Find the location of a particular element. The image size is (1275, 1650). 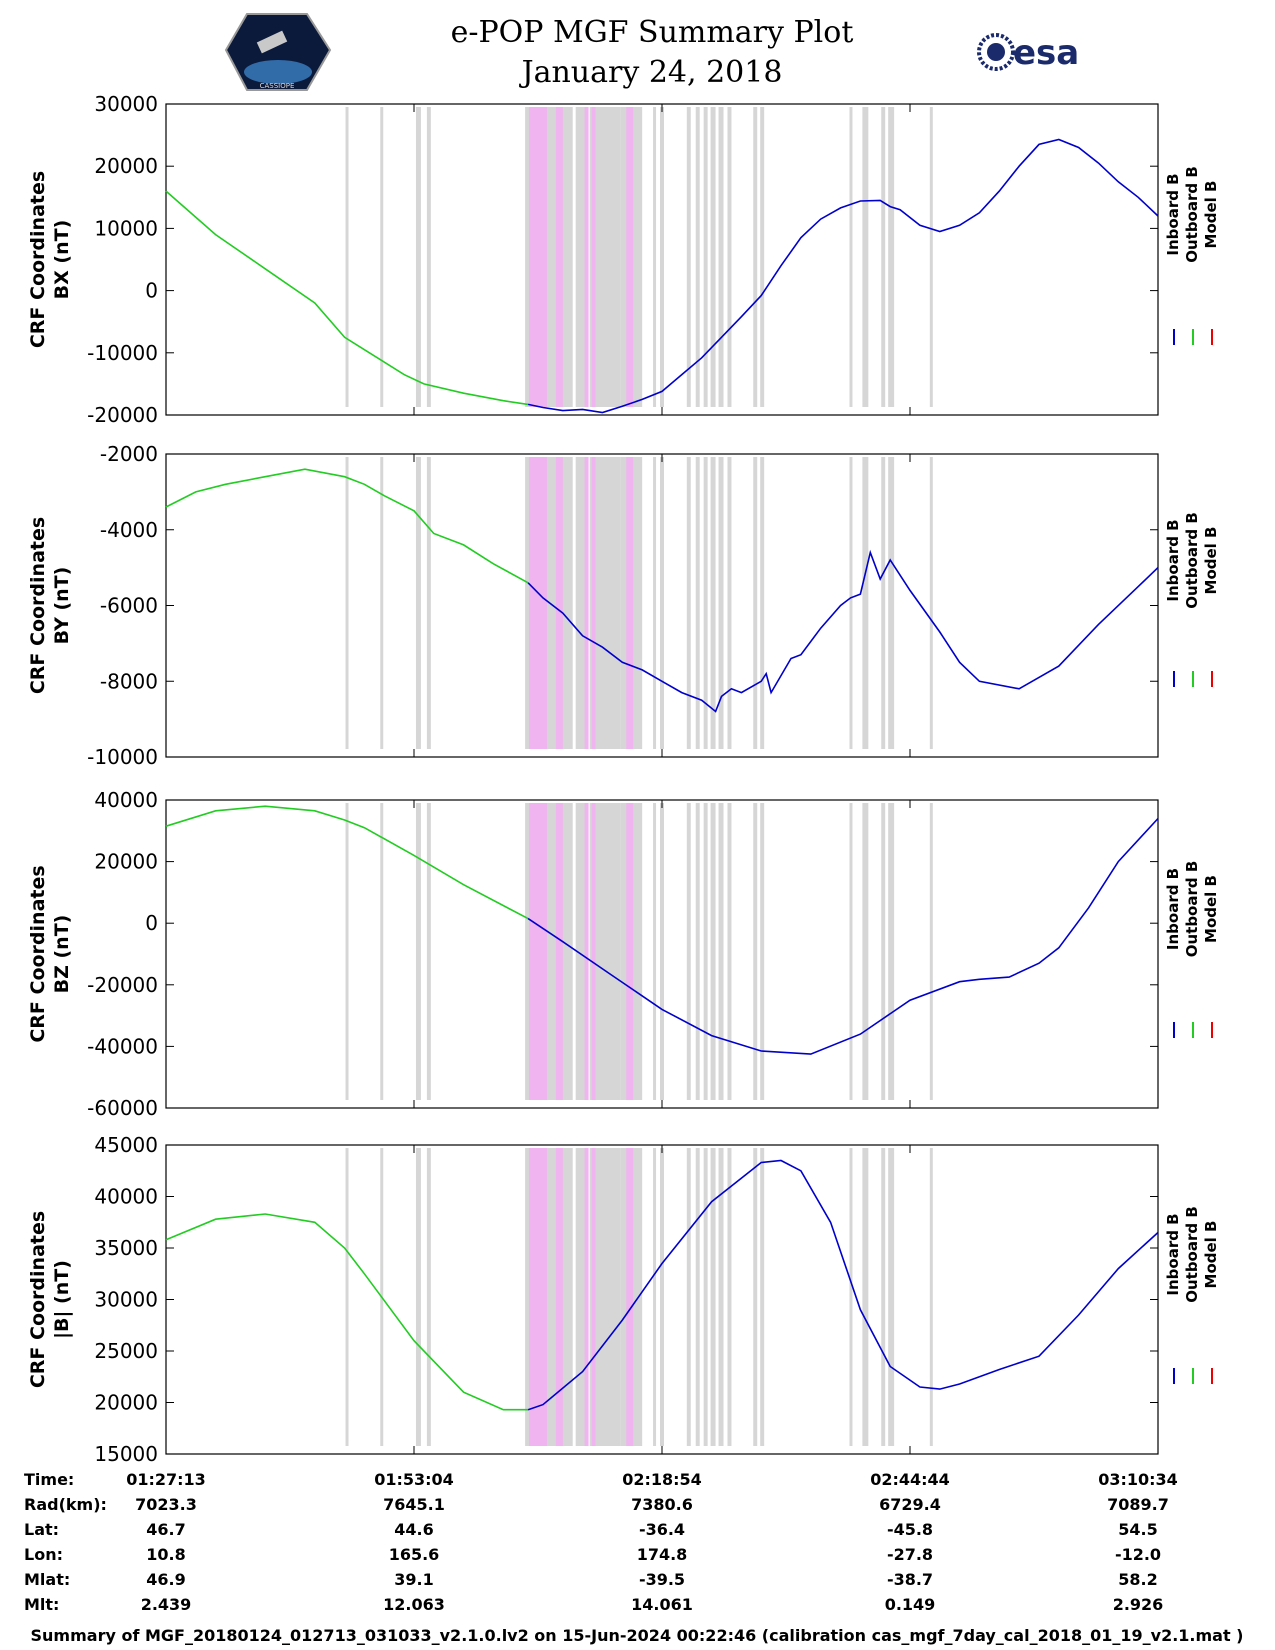

table-cell: 7645.1 is located at coordinates (414, 1504).